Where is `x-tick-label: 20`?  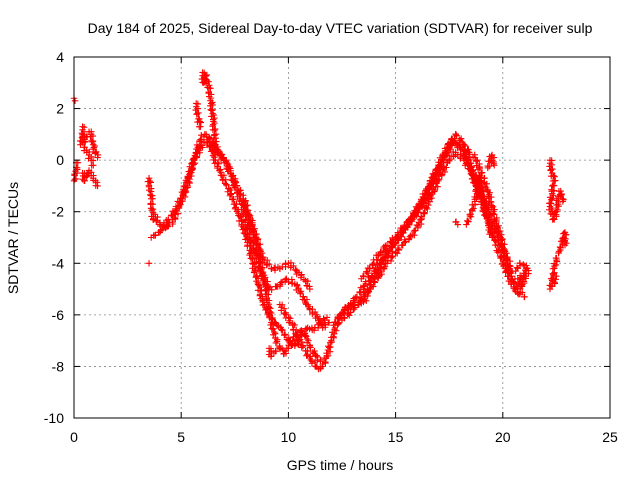 x-tick-label: 20 is located at coordinates (503, 437).